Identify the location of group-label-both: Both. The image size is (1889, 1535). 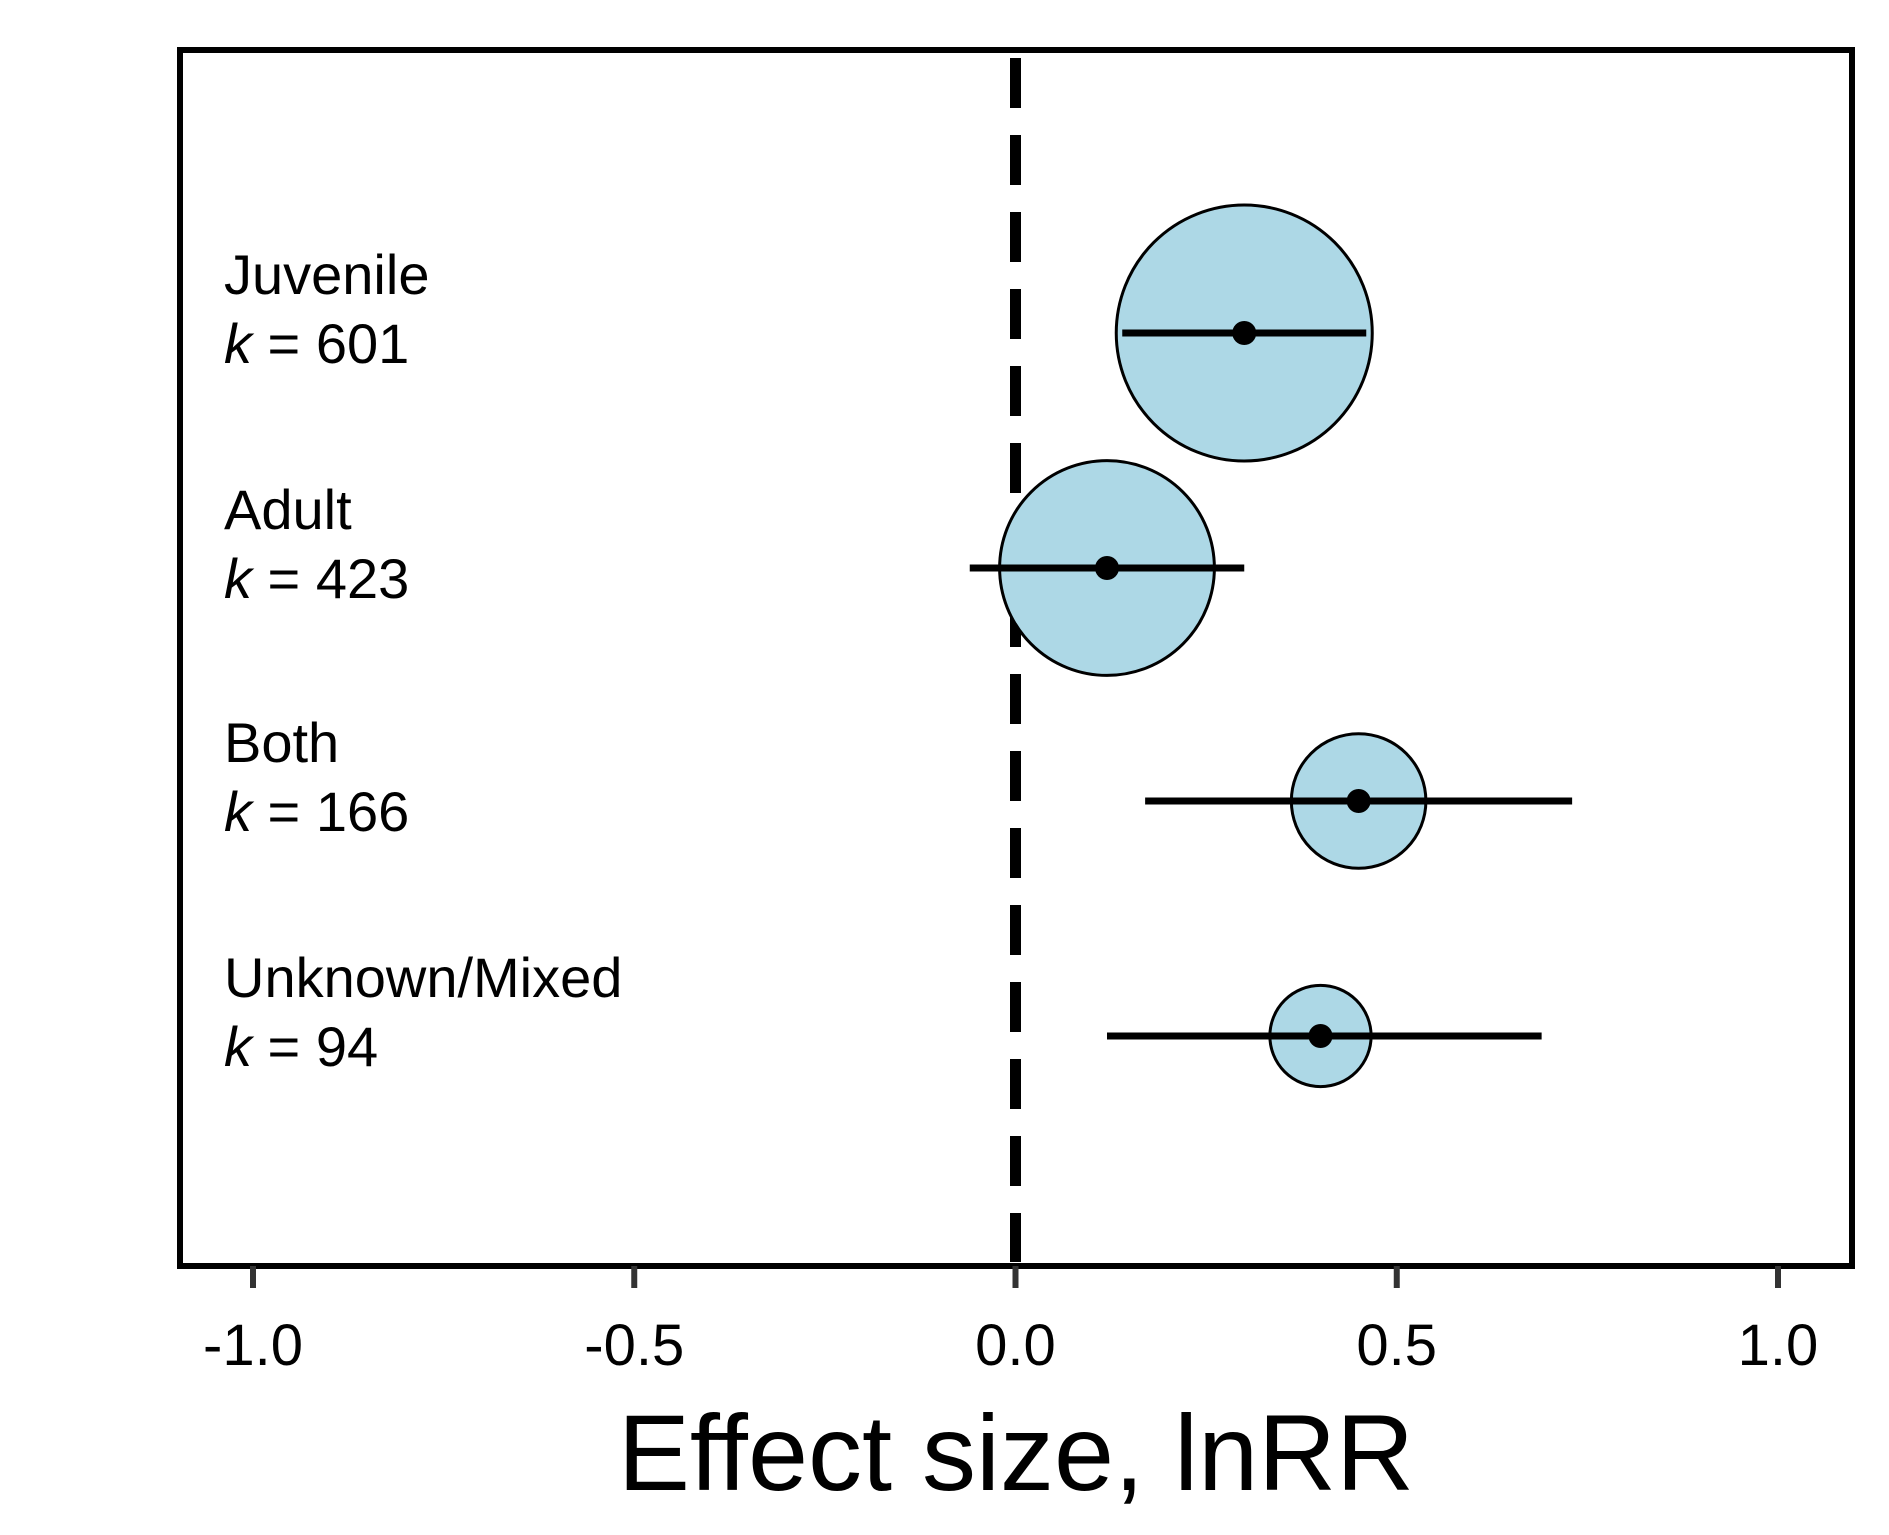
(281, 742).